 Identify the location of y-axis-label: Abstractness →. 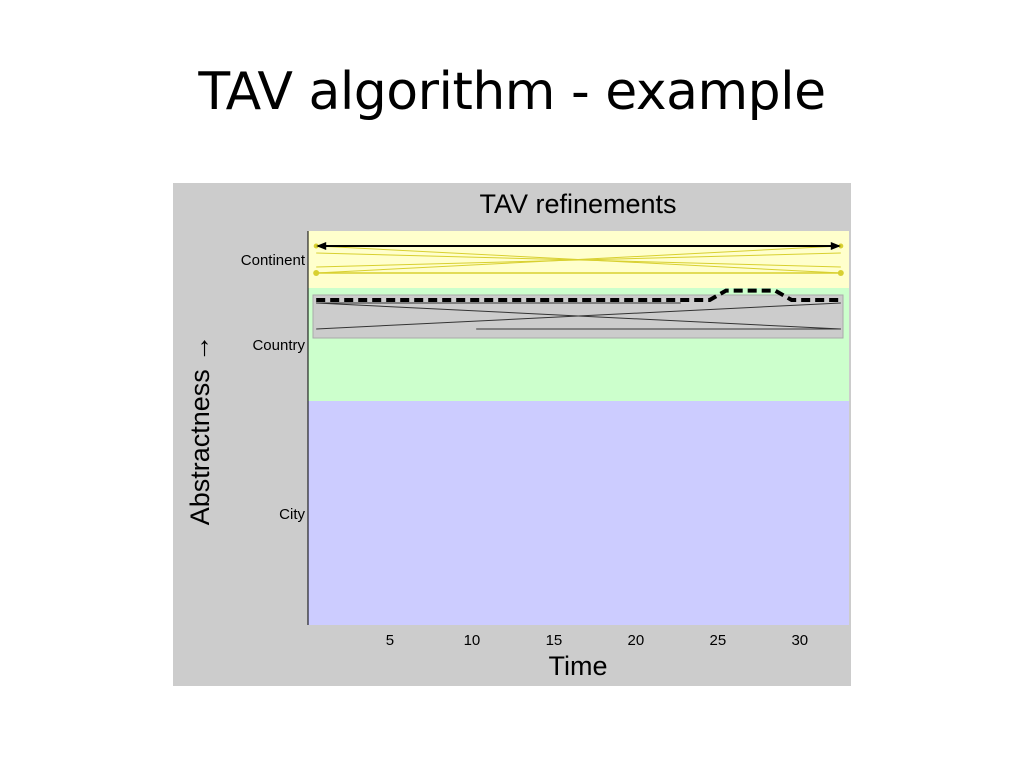
(200, 430).